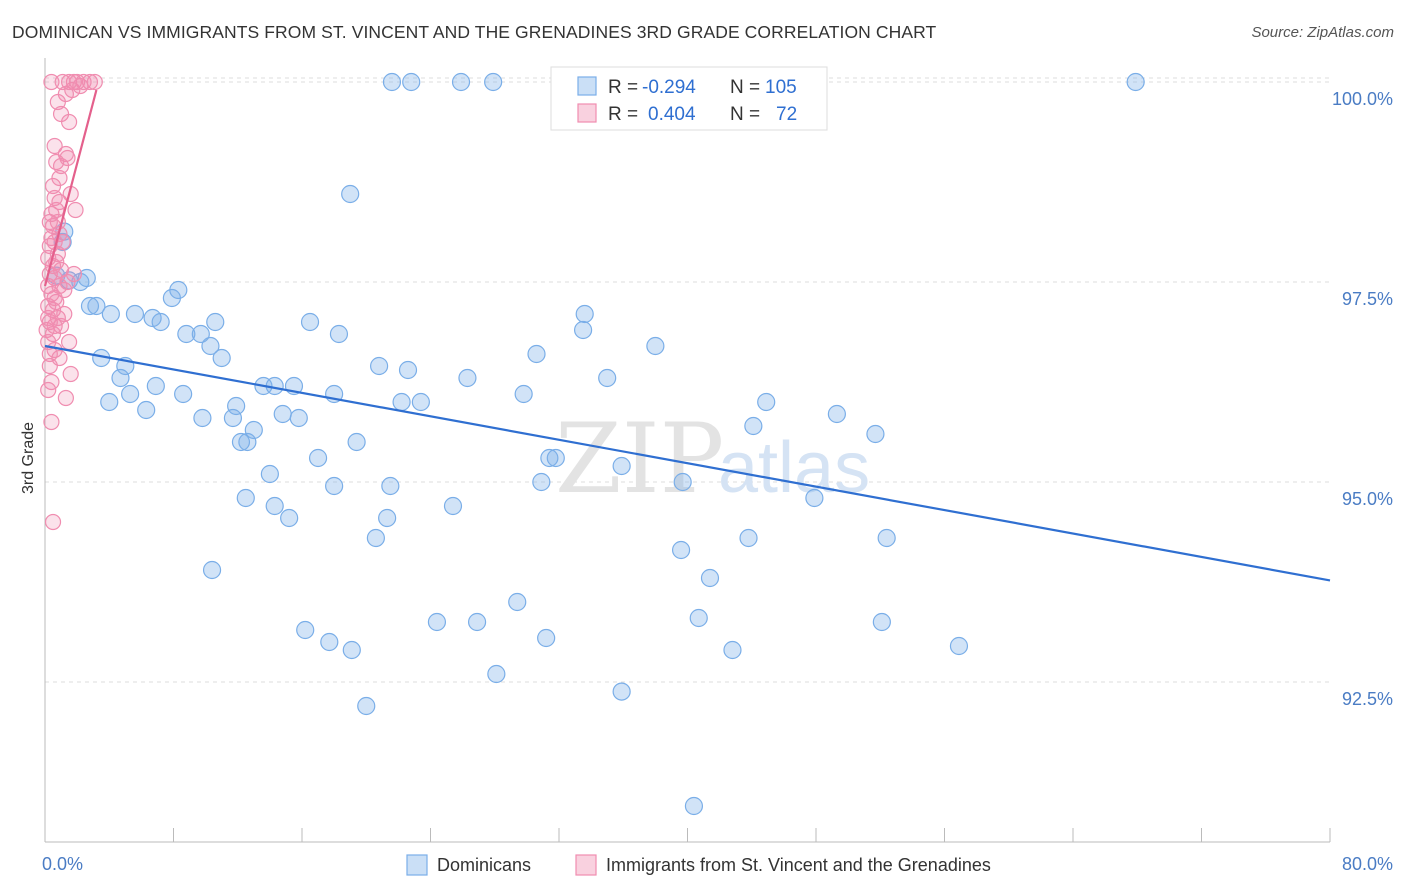  What do you see at coordinates (70, 302) in the screenshot?
I see `series-svg-immigrants` at bounding box center [70, 302].